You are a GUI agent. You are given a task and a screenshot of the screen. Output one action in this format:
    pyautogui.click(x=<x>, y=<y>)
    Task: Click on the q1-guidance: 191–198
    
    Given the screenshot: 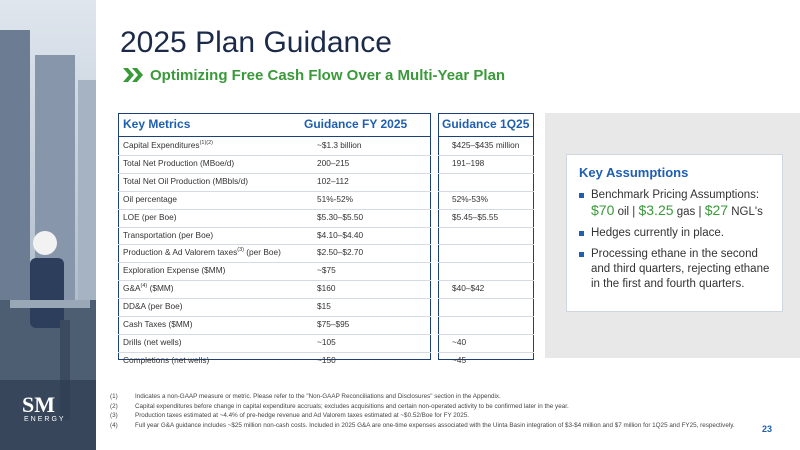 What is the action you would take?
    pyautogui.click(x=468, y=162)
    